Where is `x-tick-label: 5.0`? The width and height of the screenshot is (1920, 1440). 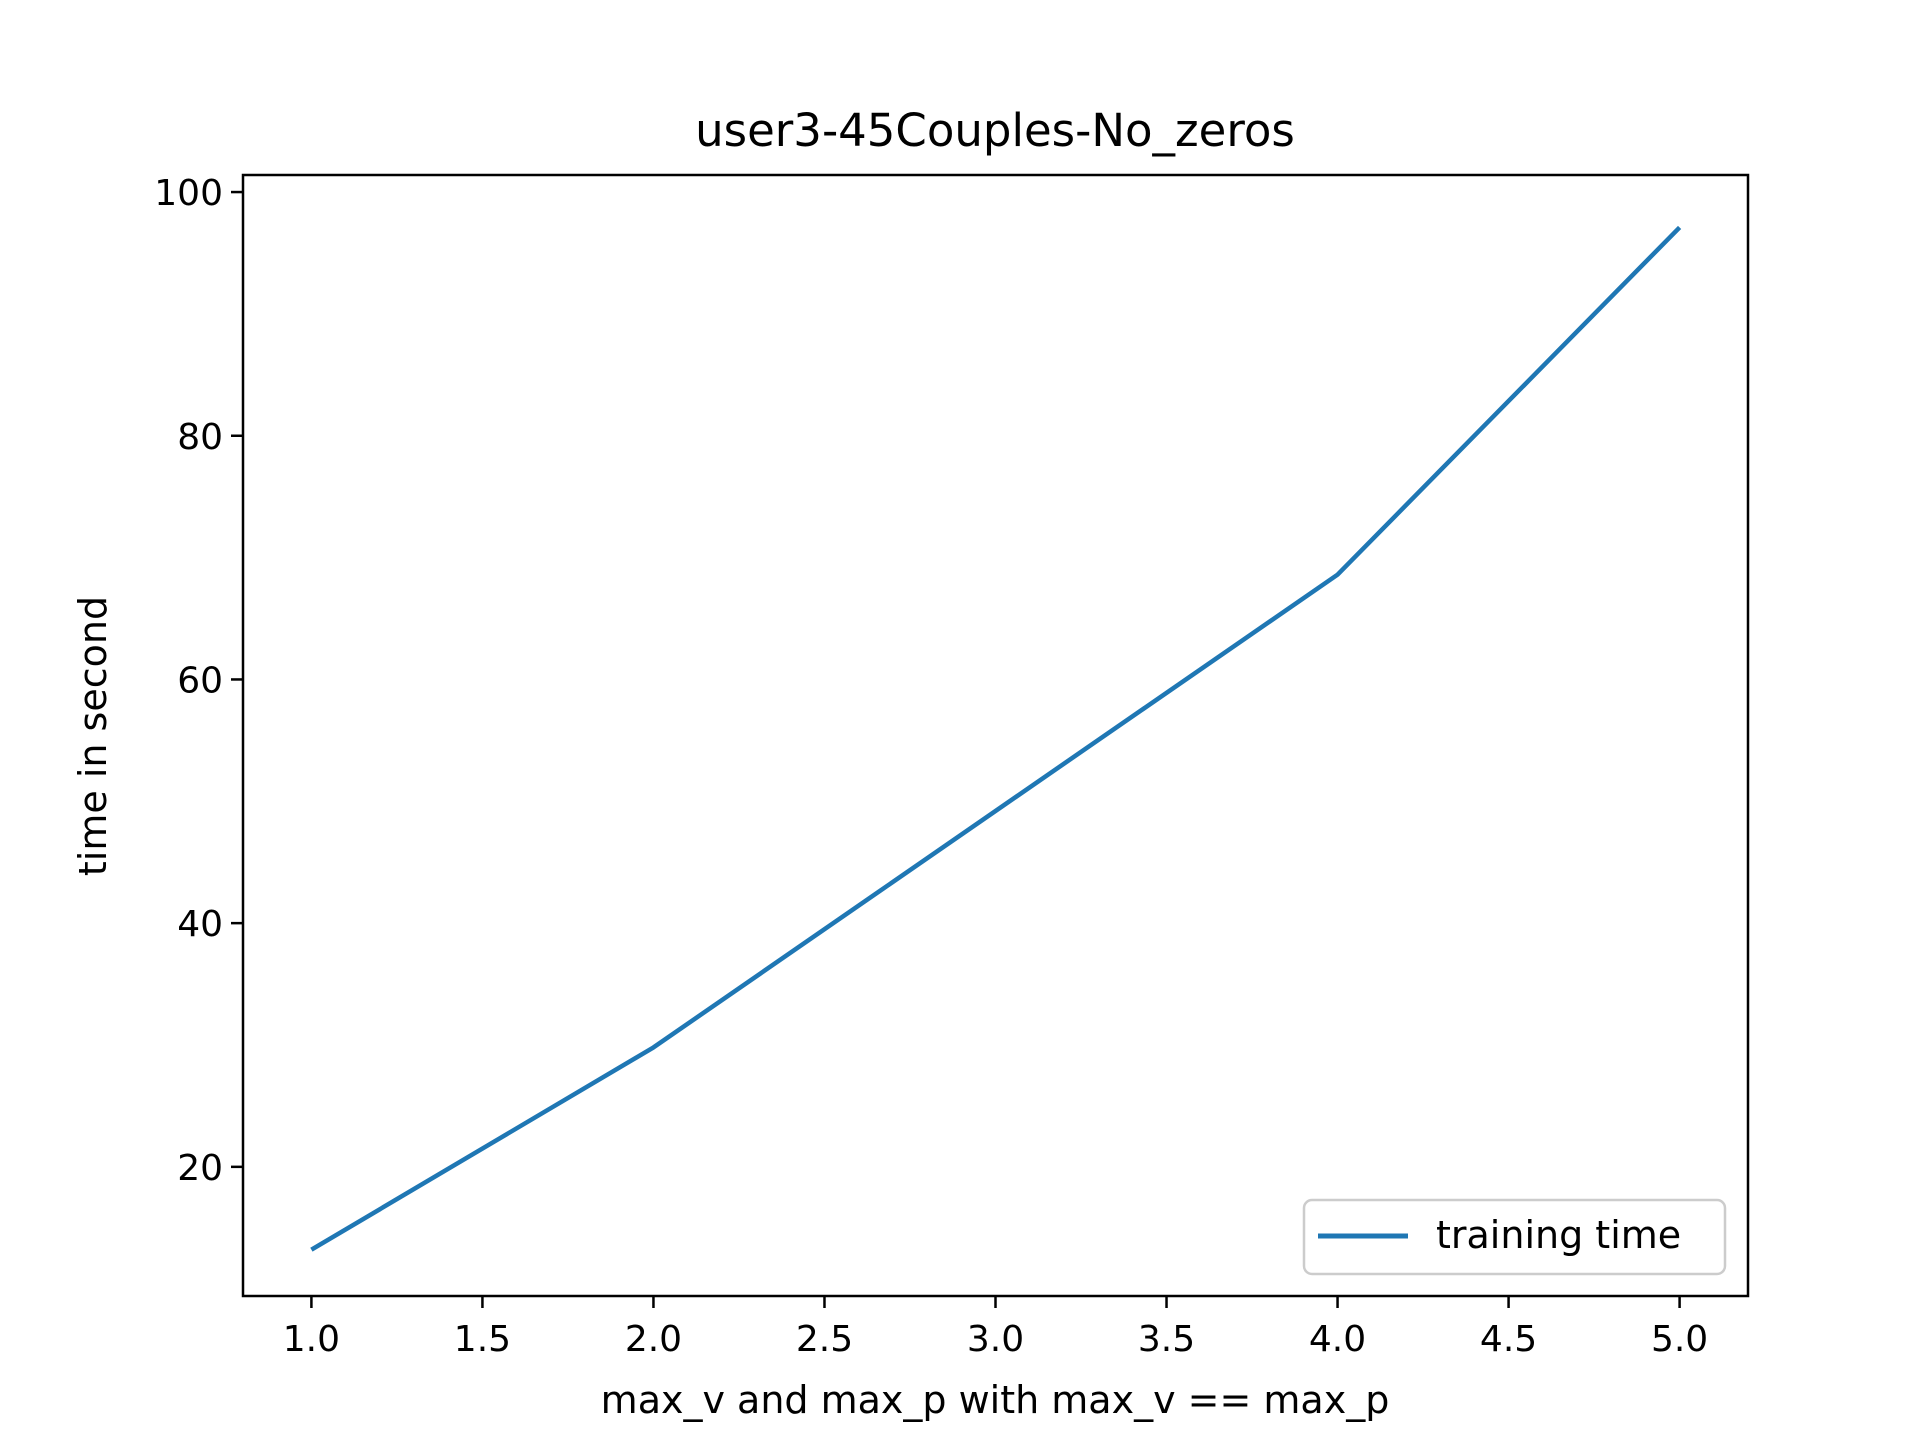 x-tick-label: 5.0 is located at coordinates (1679, 1339).